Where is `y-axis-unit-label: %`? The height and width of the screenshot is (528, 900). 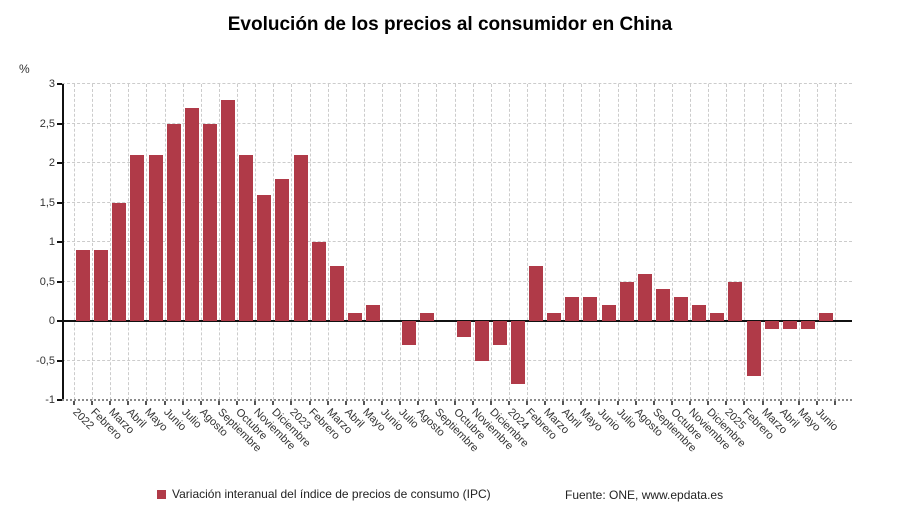
y-axis-unit-label: % is located at coordinates (24, 69).